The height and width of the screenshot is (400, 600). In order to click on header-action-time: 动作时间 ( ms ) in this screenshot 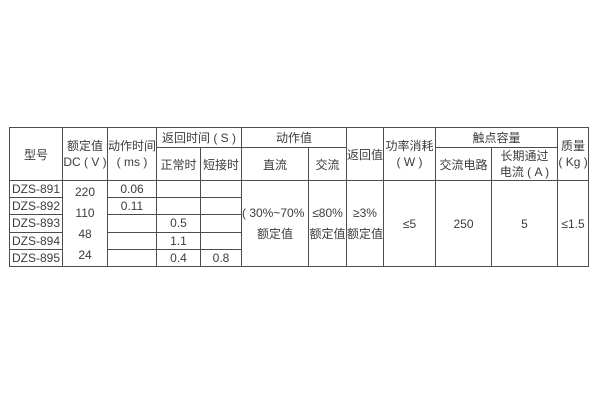, I will do `click(132, 154)`.